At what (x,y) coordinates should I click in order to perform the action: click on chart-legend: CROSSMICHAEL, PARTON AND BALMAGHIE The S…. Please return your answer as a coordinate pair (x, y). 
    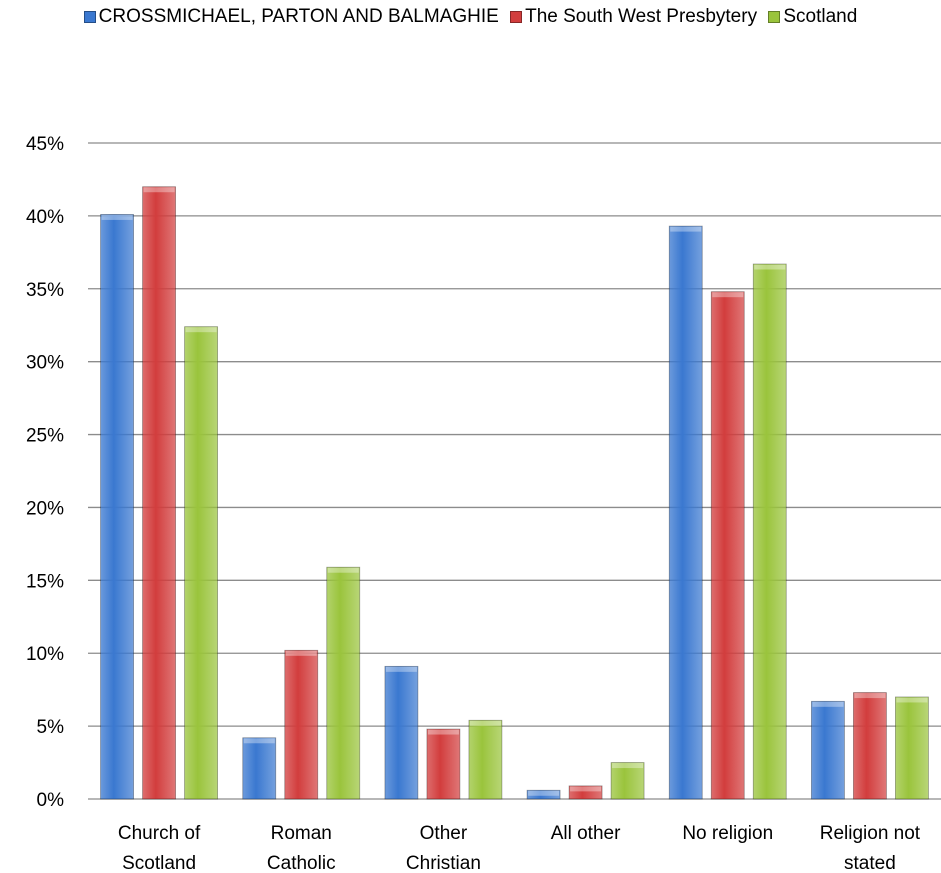
    Looking at the image, I should click on (470, 17).